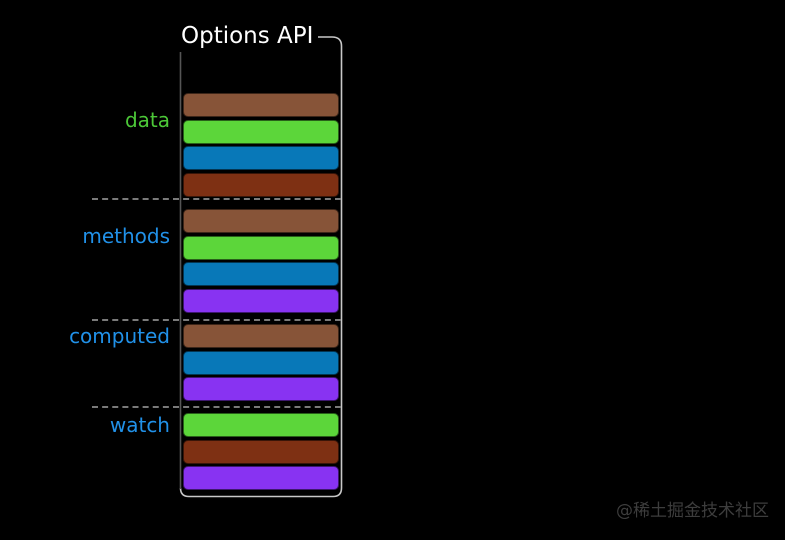 The image size is (785, 540). What do you see at coordinates (247, 36) in the screenshot?
I see `diagram-title: Options API` at bounding box center [247, 36].